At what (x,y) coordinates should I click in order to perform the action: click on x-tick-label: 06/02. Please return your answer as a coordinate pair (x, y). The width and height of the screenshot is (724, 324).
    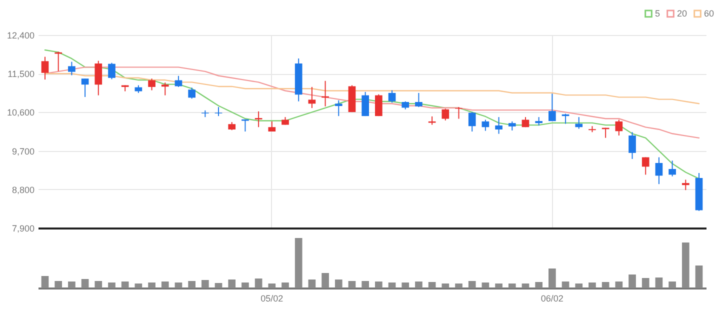
    Looking at the image, I should click on (552, 299).